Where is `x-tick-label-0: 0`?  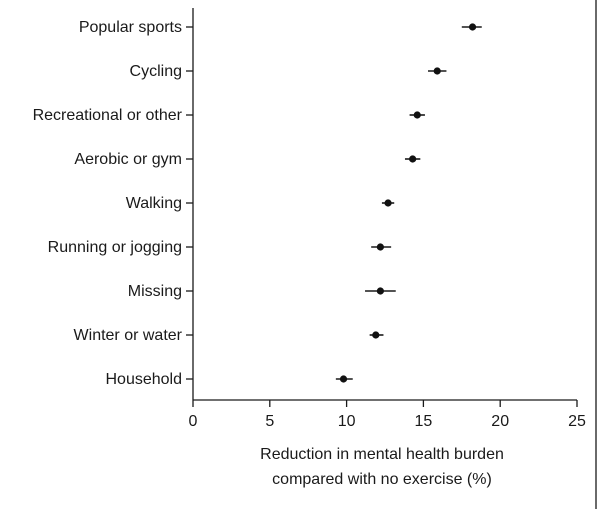
x-tick-label-0: 0 is located at coordinates (193, 421).